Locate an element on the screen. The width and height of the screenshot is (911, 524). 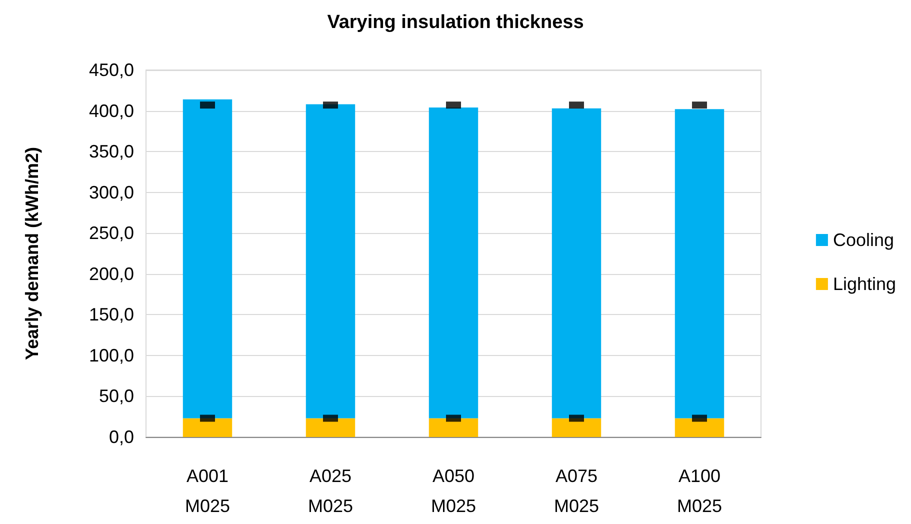
chart-title: Varying insulation thickness is located at coordinates (455, 22).